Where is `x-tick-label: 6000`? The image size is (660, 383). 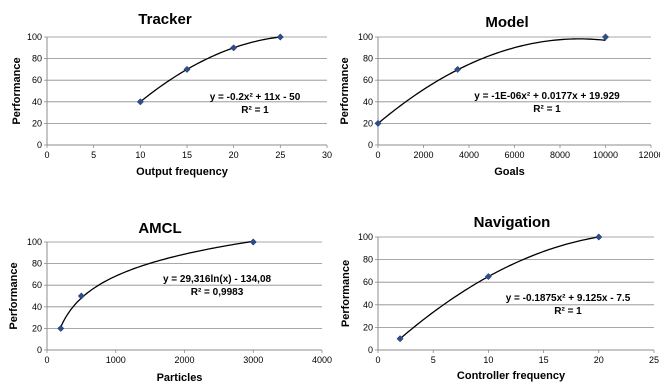
x-tick-label: 6000 is located at coordinates (514, 155).